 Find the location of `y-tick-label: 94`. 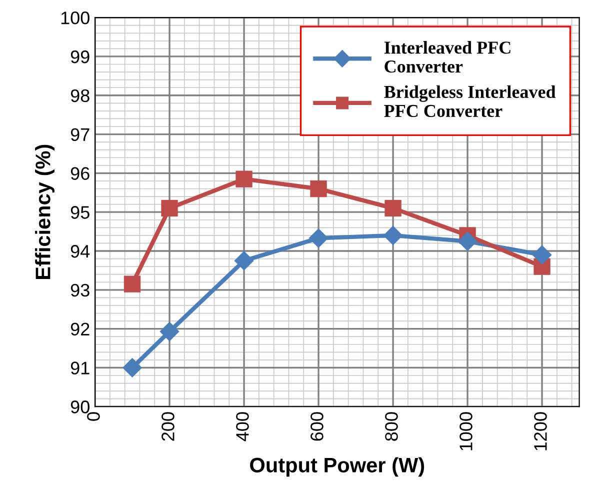

y-tick-label: 94 is located at coordinates (80, 251).